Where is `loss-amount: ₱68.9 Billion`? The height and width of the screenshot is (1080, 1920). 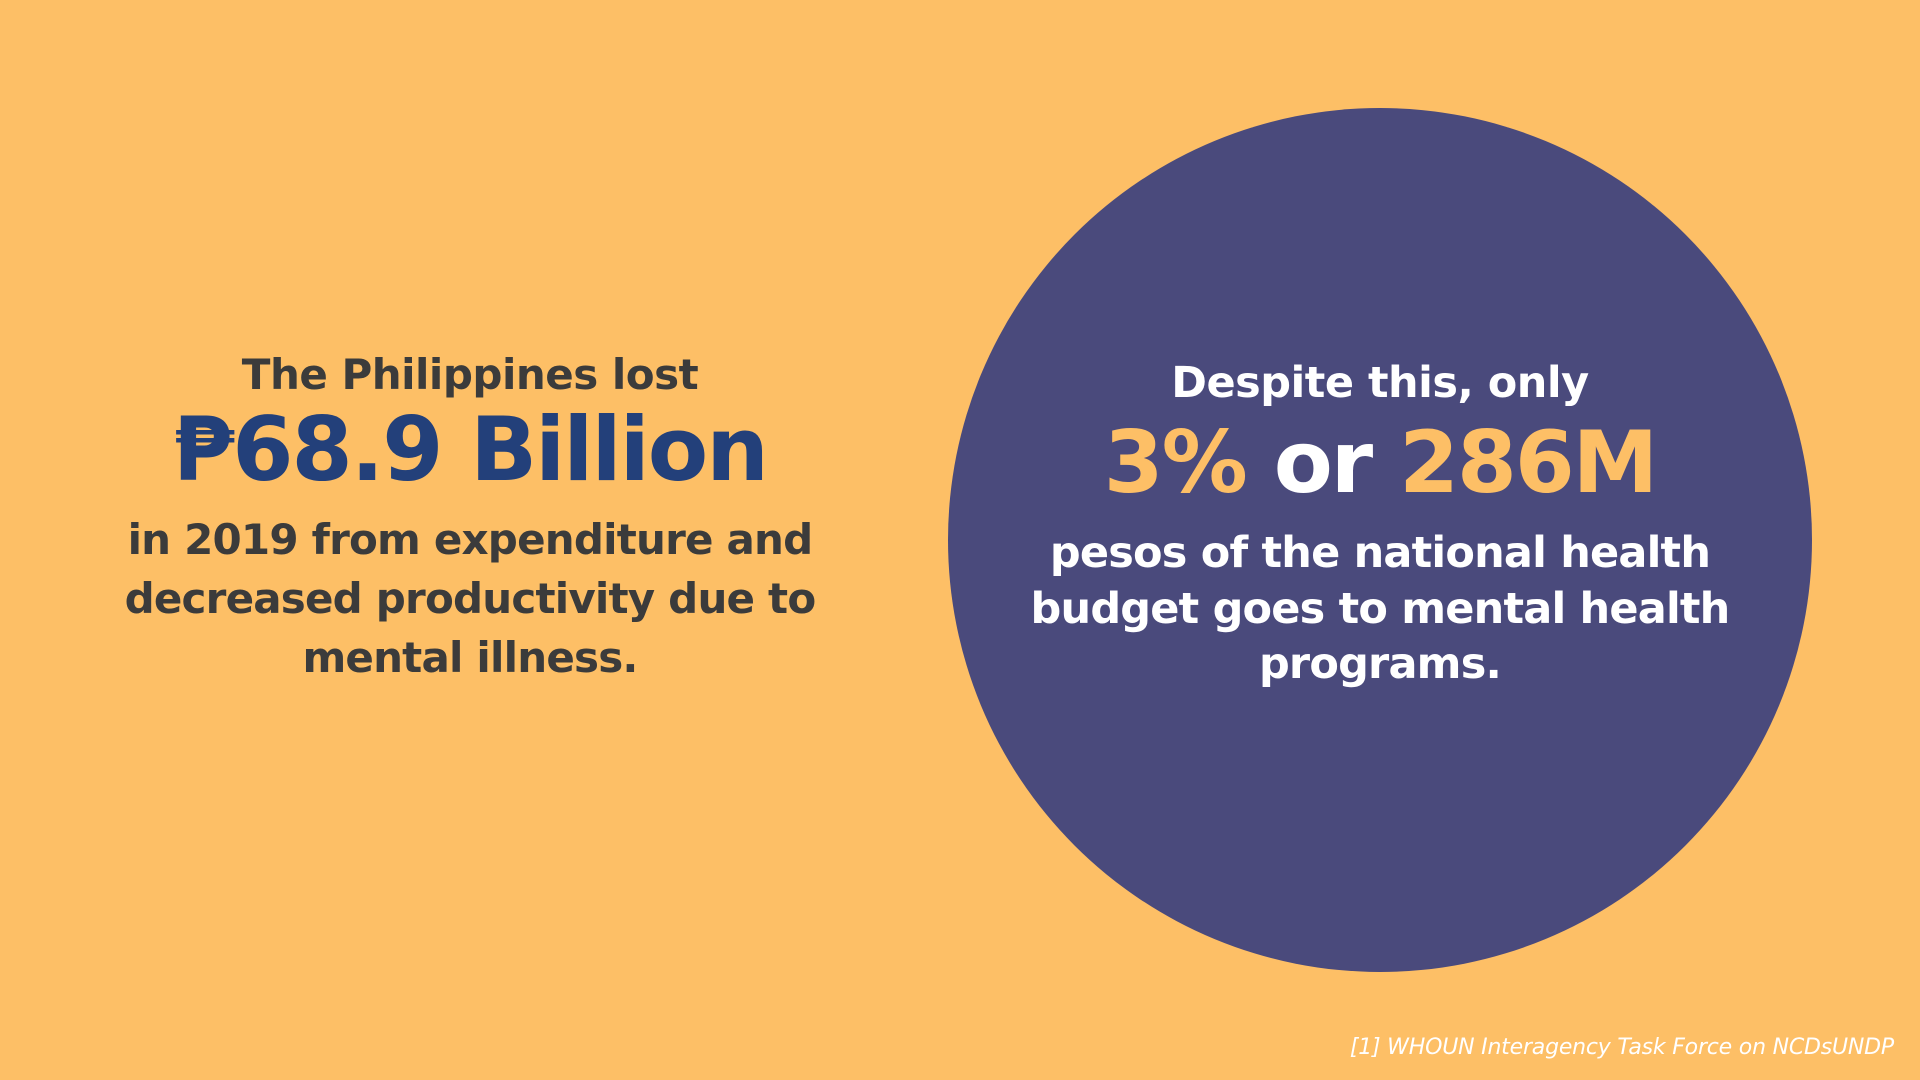 loss-amount: ₱68.9 Billion is located at coordinates (471, 450).